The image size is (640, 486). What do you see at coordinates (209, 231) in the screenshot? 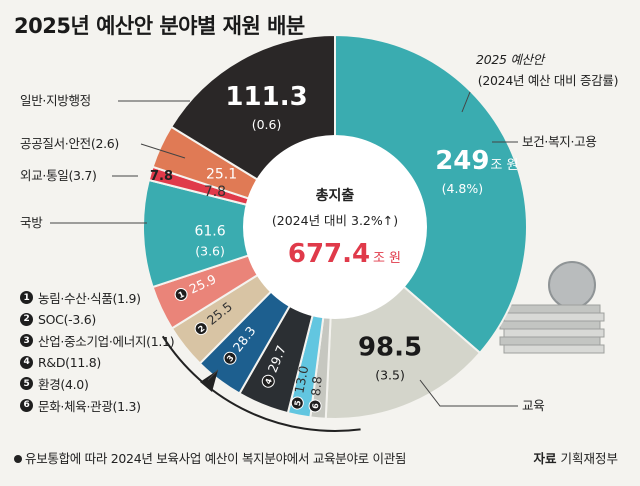
I see `slice-value-국방: 61.6` at bounding box center [209, 231].